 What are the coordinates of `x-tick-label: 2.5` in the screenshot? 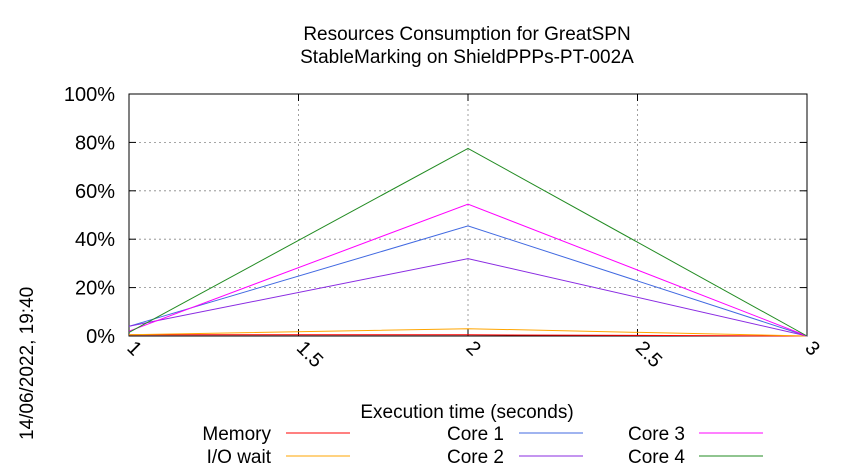 It's located at (648, 354).